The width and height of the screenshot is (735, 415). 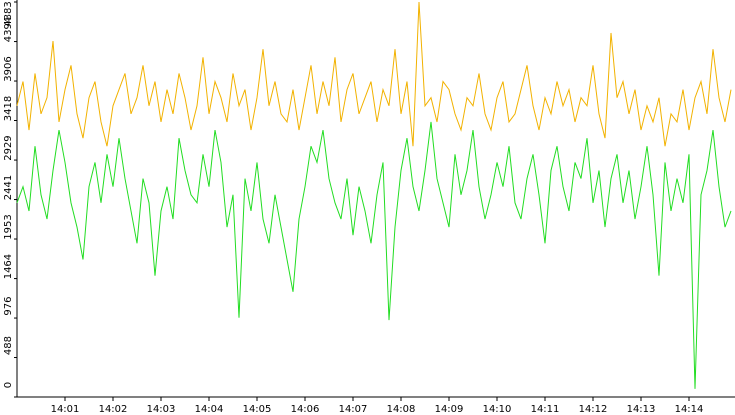 I want to click on y-tick-label: 976, so click(x=8, y=306).